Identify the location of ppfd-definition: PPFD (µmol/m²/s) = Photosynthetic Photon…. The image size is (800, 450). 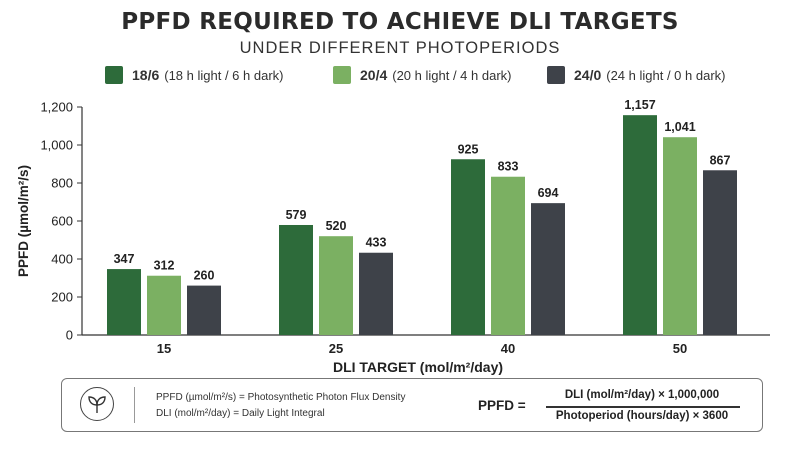
(281, 397).